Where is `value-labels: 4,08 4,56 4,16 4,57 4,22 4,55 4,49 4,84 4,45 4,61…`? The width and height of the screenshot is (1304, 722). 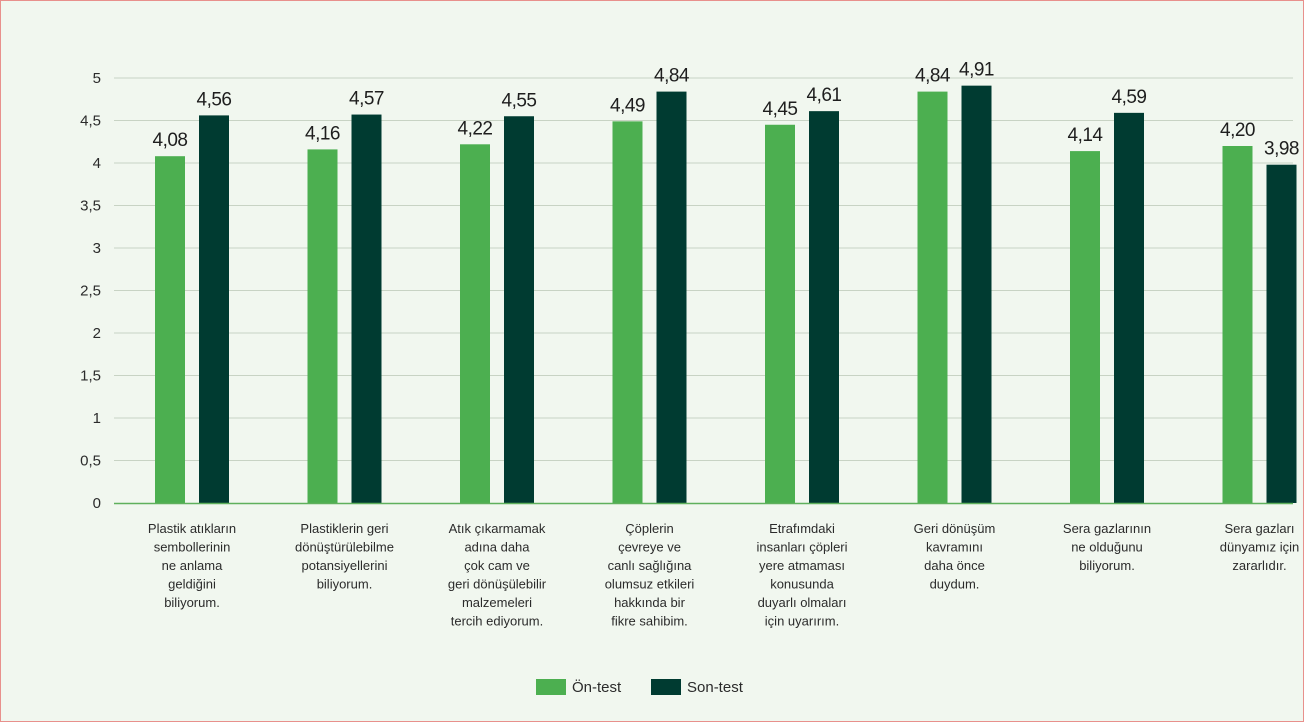
value-labels: 4,08 4,56 4,16 4,57 4,22 4,55 4,49 4,84 4,45 4,61… is located at coordinates (726, 110).